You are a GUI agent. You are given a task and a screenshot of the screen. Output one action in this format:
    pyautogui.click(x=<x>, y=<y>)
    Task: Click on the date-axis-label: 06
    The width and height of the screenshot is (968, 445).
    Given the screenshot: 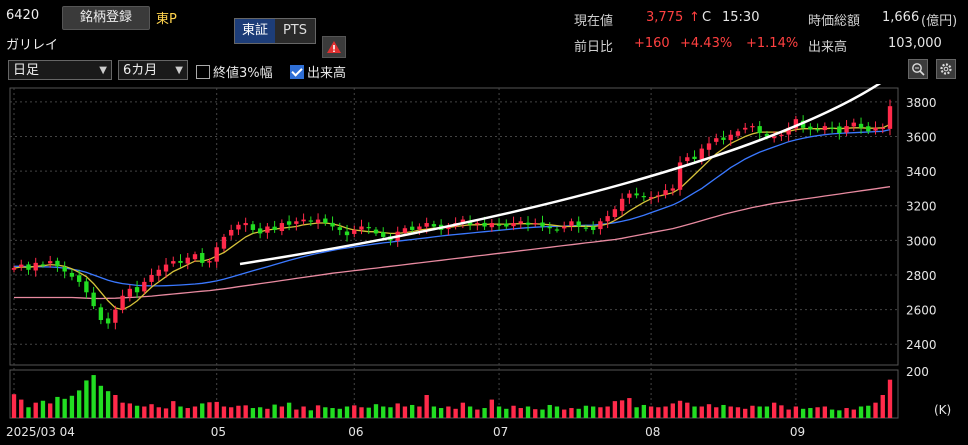 What is the action you would take?
    pyautogui.click(x=355, y=432)
    